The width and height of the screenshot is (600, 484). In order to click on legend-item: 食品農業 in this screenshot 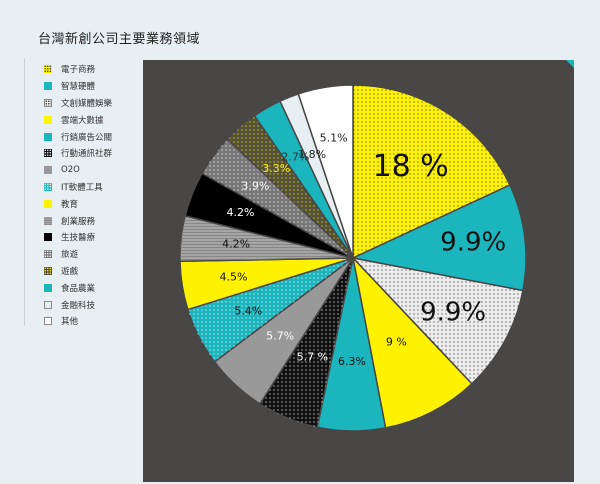, I will do `click(78, 287)`.